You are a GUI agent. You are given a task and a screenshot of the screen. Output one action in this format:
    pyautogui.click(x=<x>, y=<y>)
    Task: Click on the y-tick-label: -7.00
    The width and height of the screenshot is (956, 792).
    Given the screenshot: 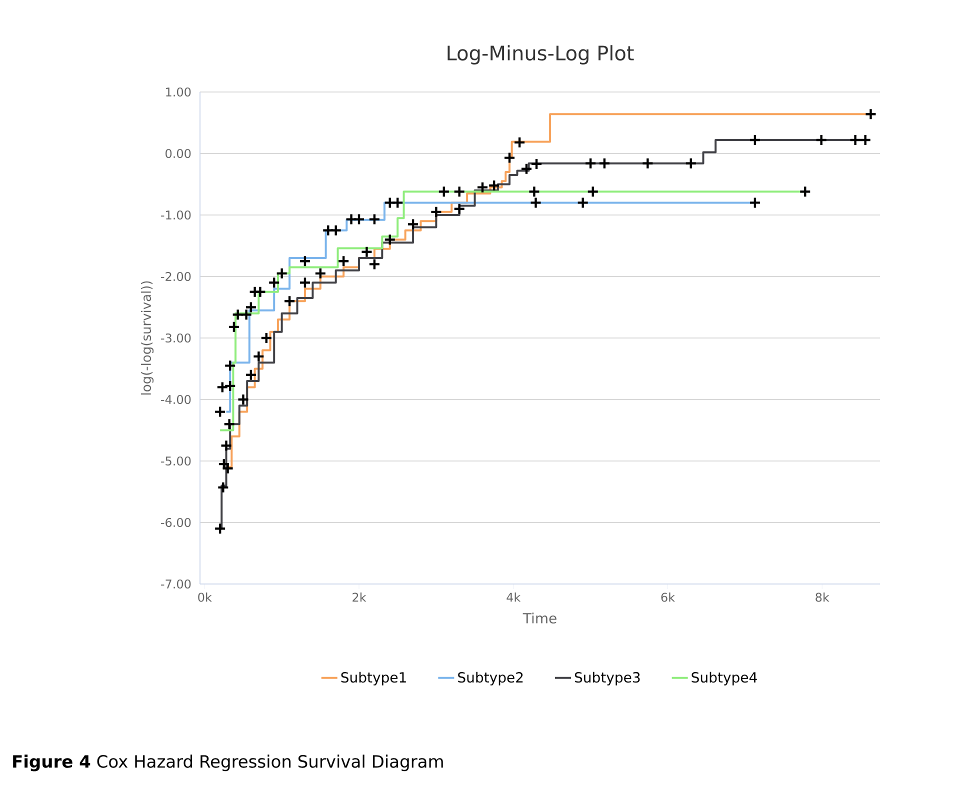 What is the action you would take?
    pyautogui.click(x=176, y=584)
    